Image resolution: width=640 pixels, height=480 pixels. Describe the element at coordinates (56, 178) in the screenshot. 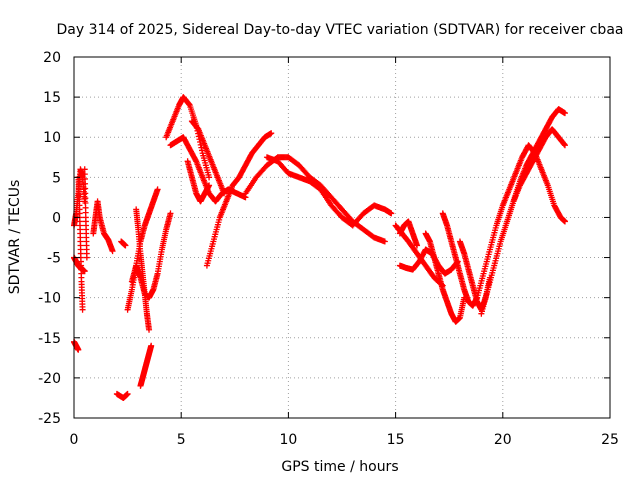

I see `y-tick-label: 5` at that location.